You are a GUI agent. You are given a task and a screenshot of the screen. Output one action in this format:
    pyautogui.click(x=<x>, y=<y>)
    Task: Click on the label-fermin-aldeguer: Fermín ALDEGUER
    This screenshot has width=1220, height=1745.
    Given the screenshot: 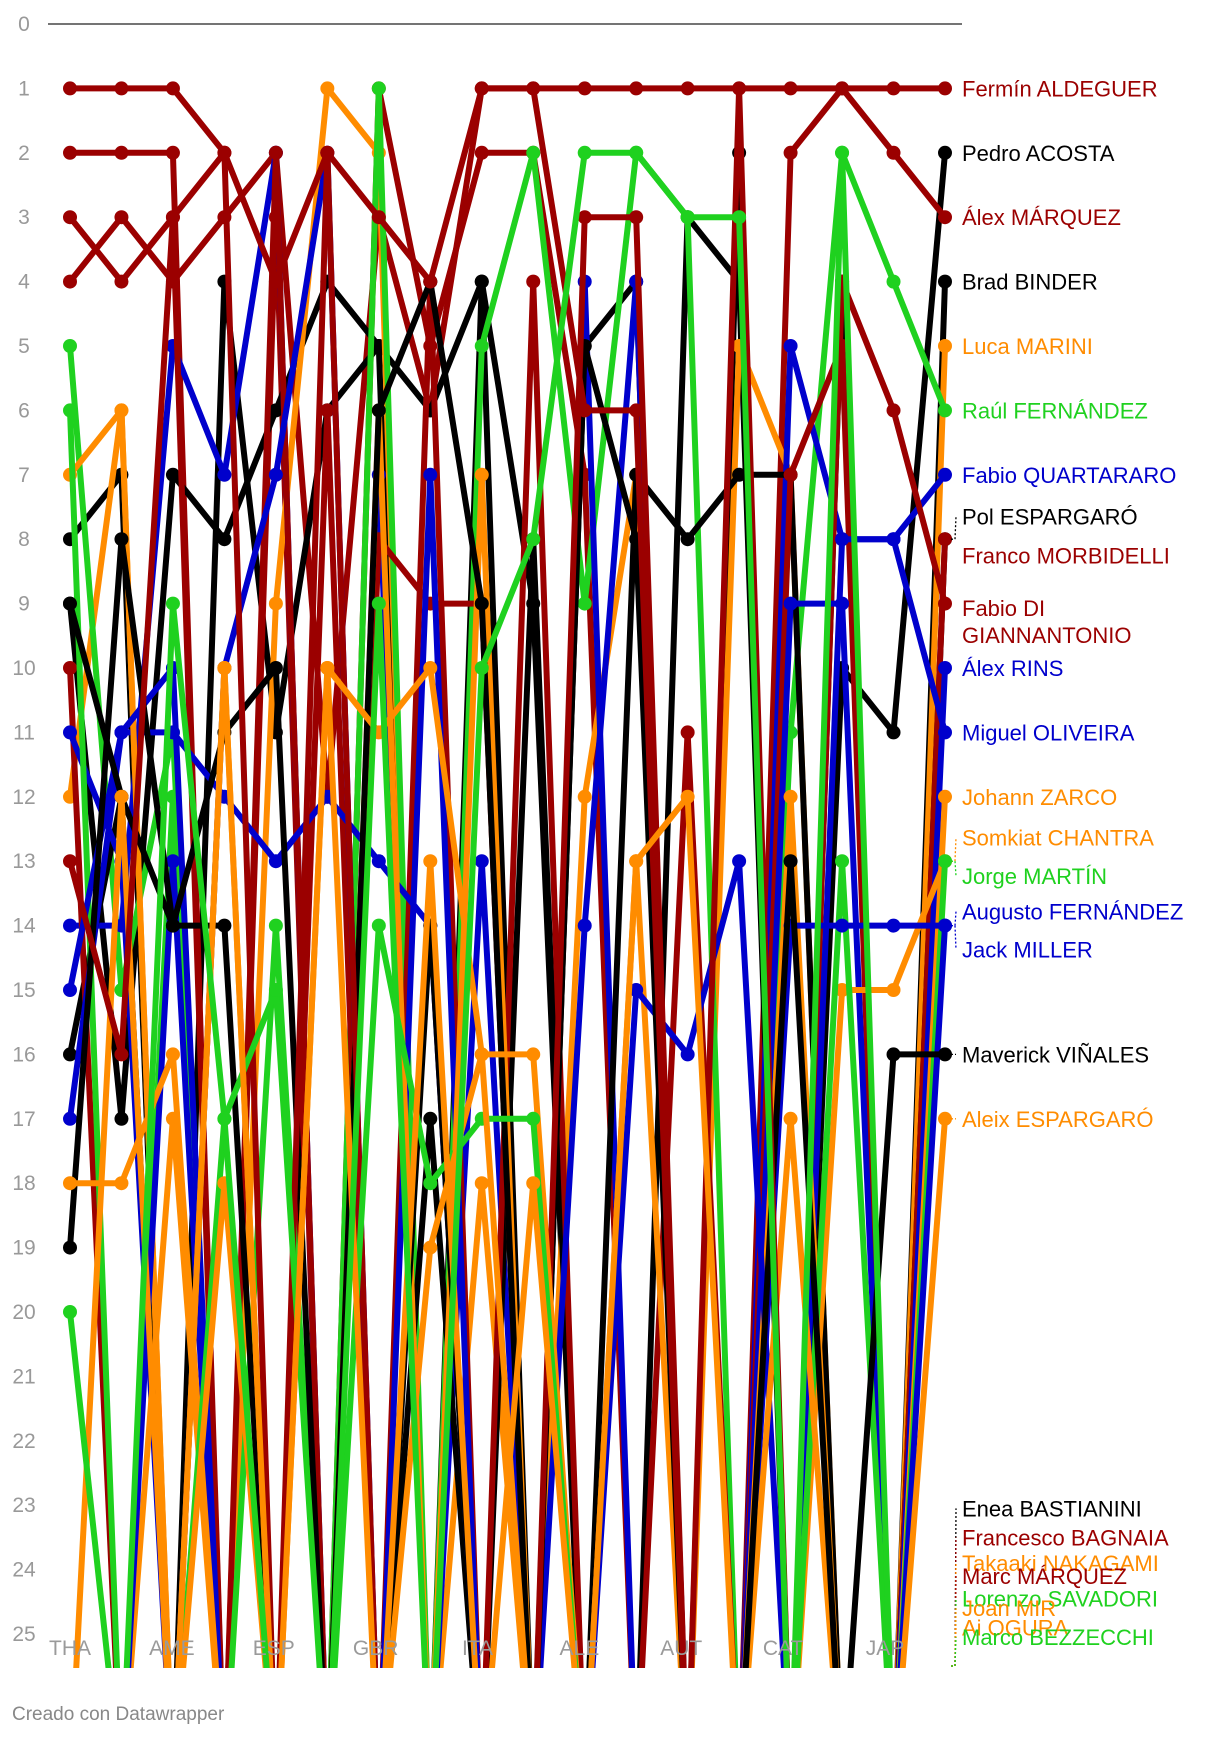 What is the action you would take?
    pyautogui.click(x=1060, y=88)
    